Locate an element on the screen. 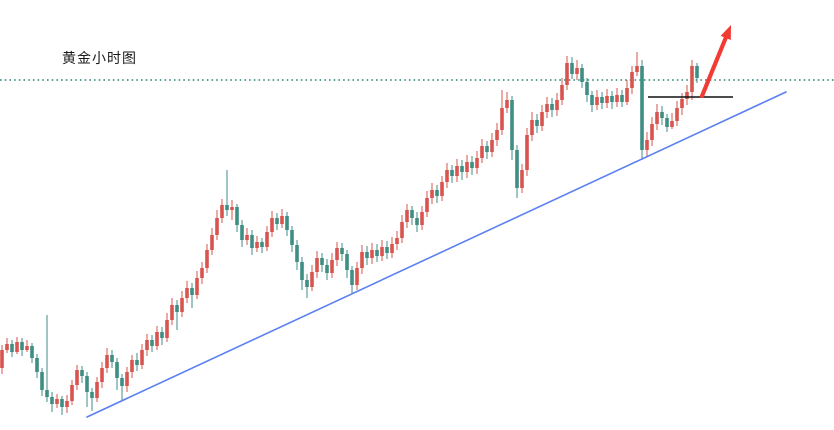 The width and height of the screenshot is (834, 430). breakout-arrow is located at coordinates (715, 62).